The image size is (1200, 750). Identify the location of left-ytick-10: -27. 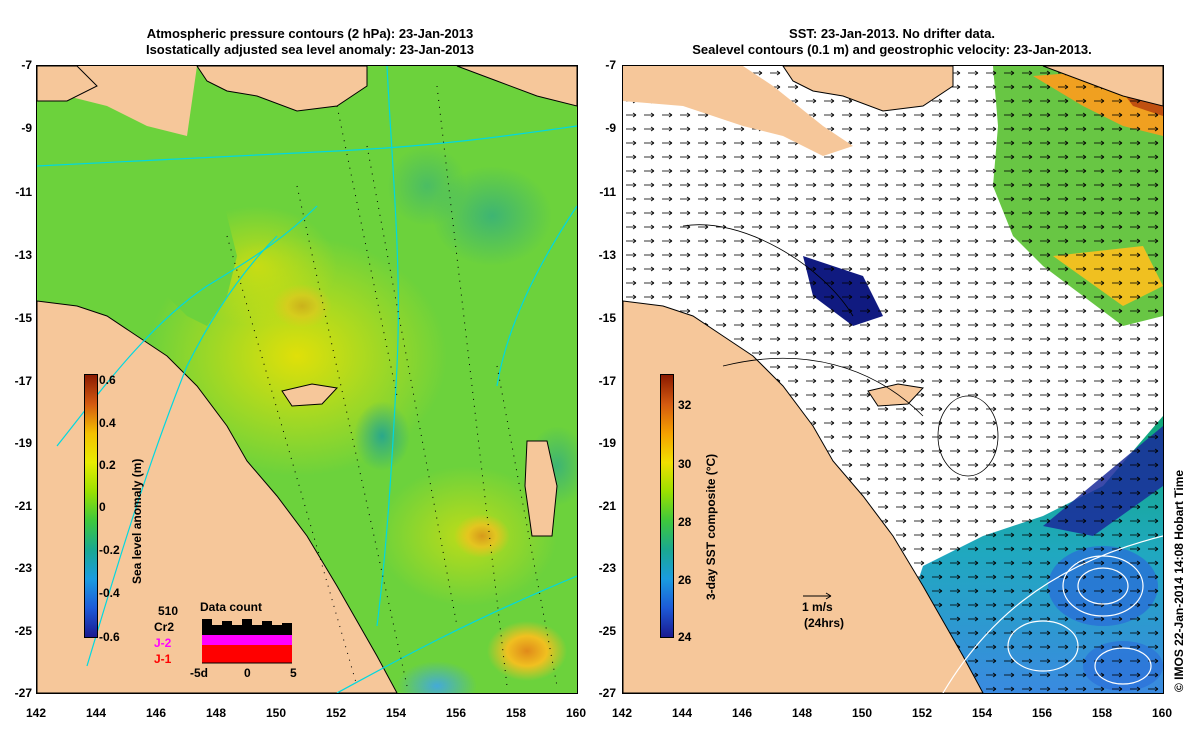
(23, 693).